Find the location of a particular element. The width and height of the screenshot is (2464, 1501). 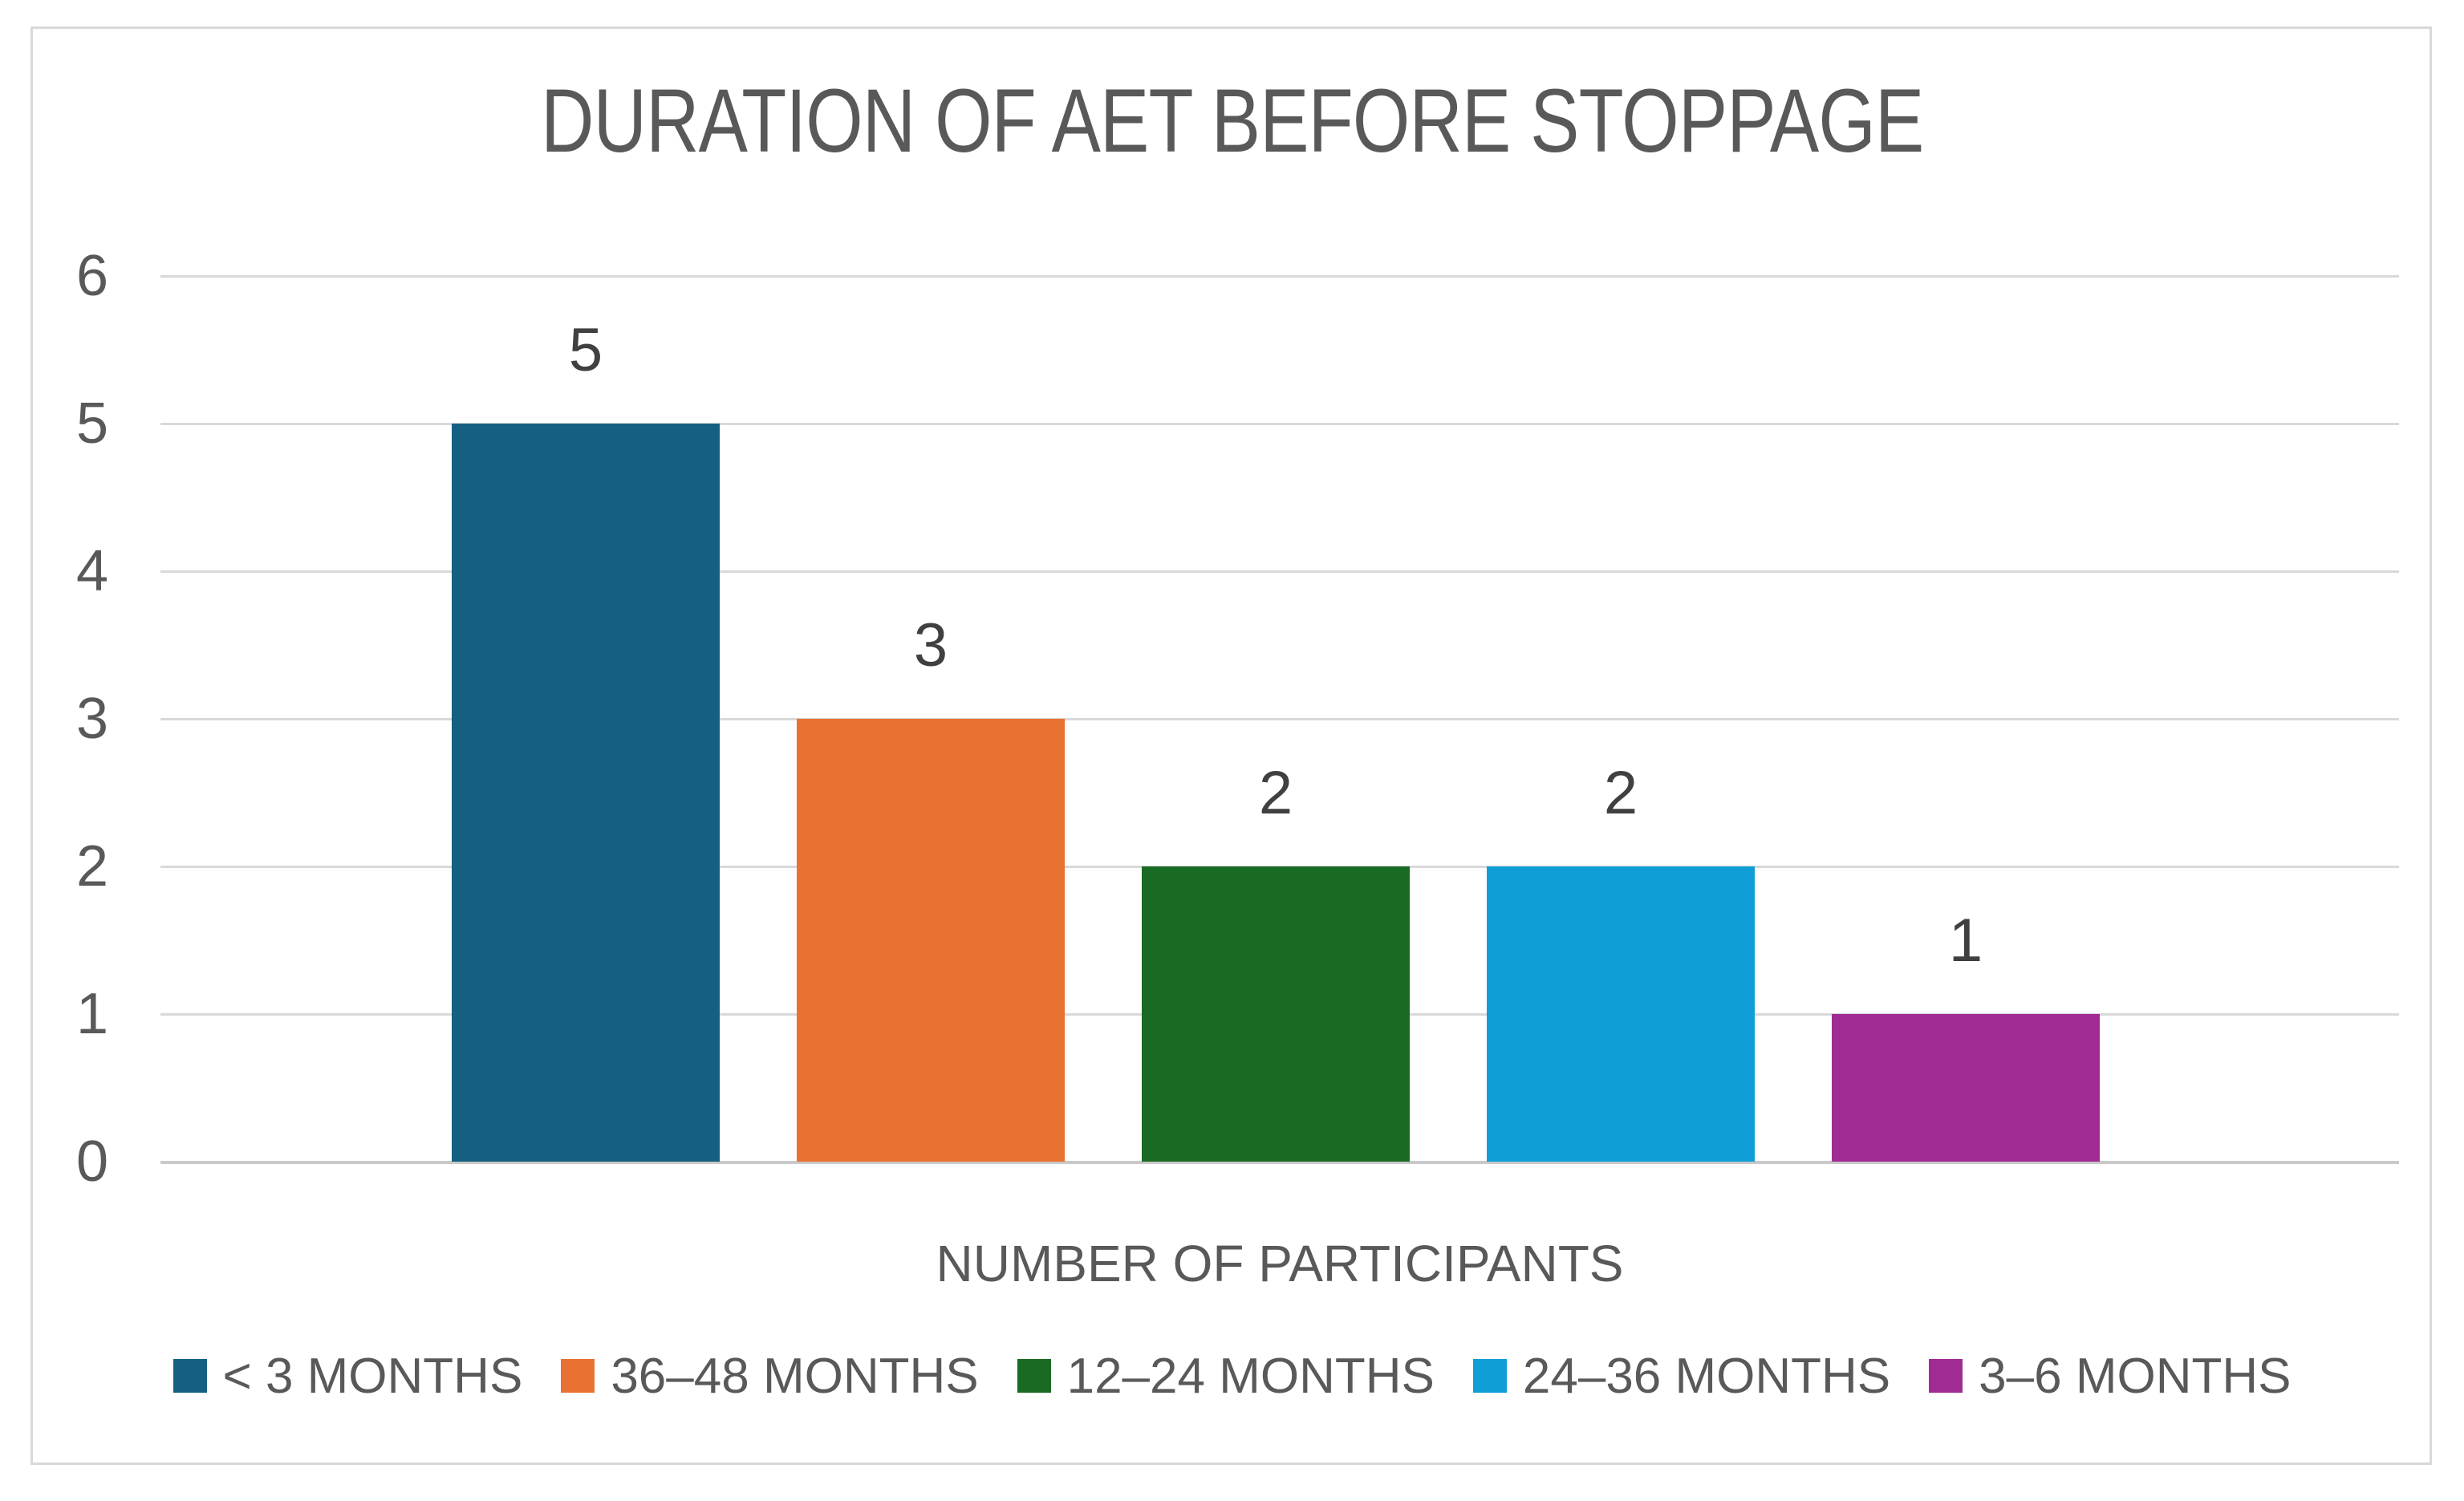

legend-label-3-months: < 3 MONTHS is located at coordinates (372, 1376).